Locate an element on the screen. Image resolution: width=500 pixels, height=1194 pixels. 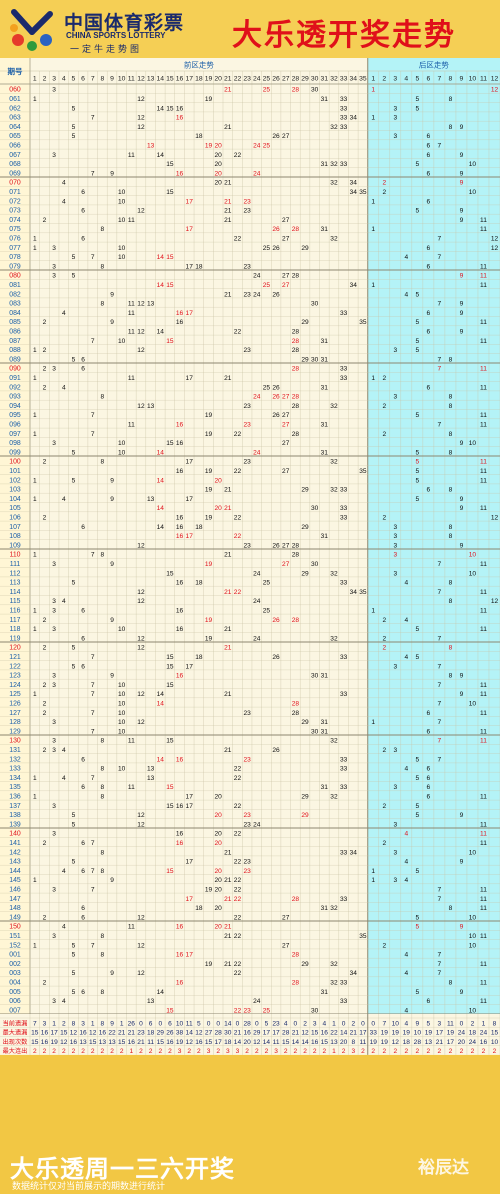
front-number-header: 15 is located at coordinates (170, 79).